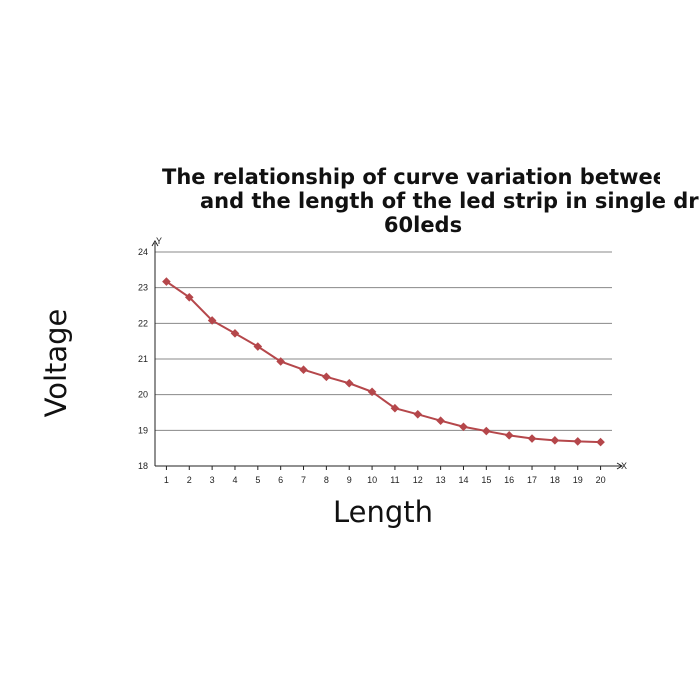  What do you see at coordinates (212, 480) in the screenshot?
I see `x-tick-label: 3` at bounding box center [212, 480].